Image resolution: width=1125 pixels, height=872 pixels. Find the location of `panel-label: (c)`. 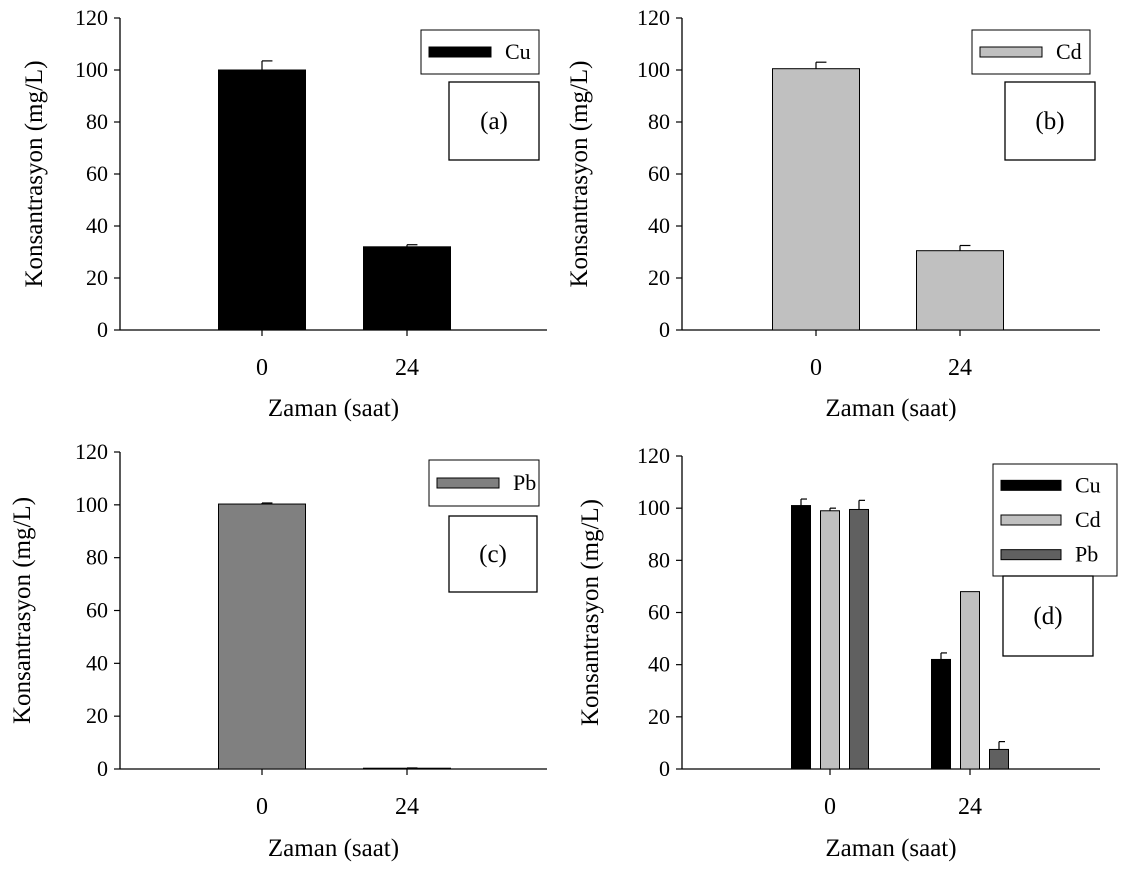

panel-label: (c) is located at coordinates (493, 554).